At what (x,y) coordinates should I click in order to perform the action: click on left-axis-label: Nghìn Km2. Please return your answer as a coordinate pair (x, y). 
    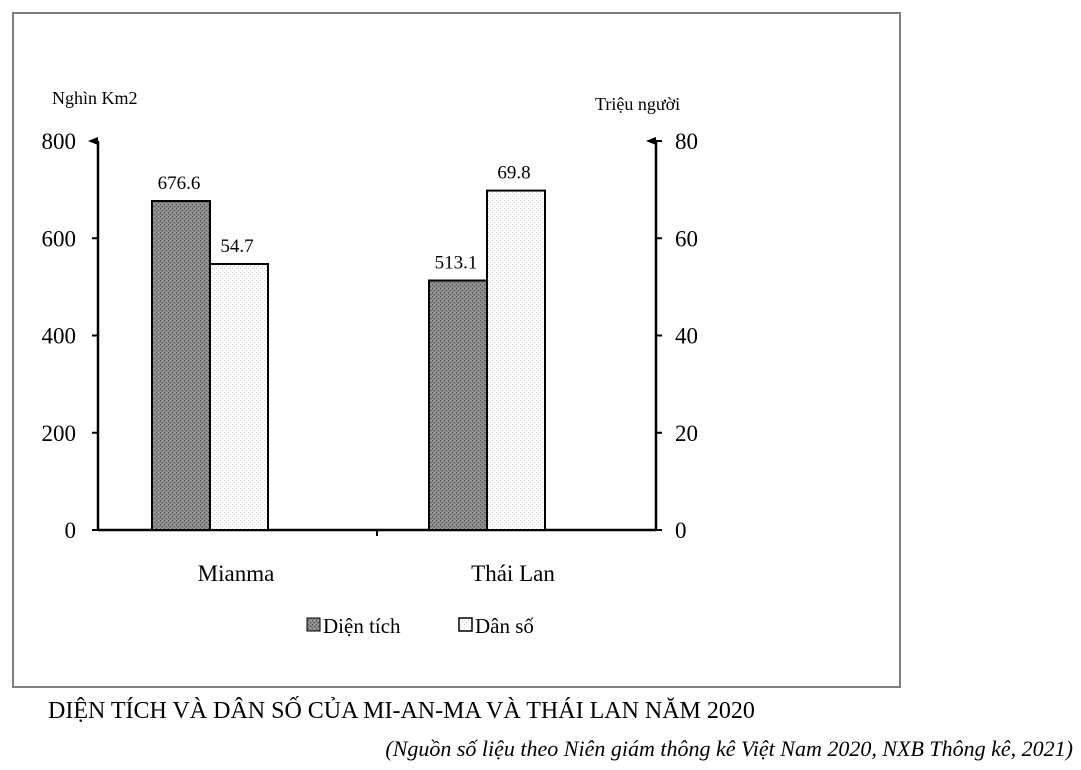
    Looking at the image, I should click on (95, 98).